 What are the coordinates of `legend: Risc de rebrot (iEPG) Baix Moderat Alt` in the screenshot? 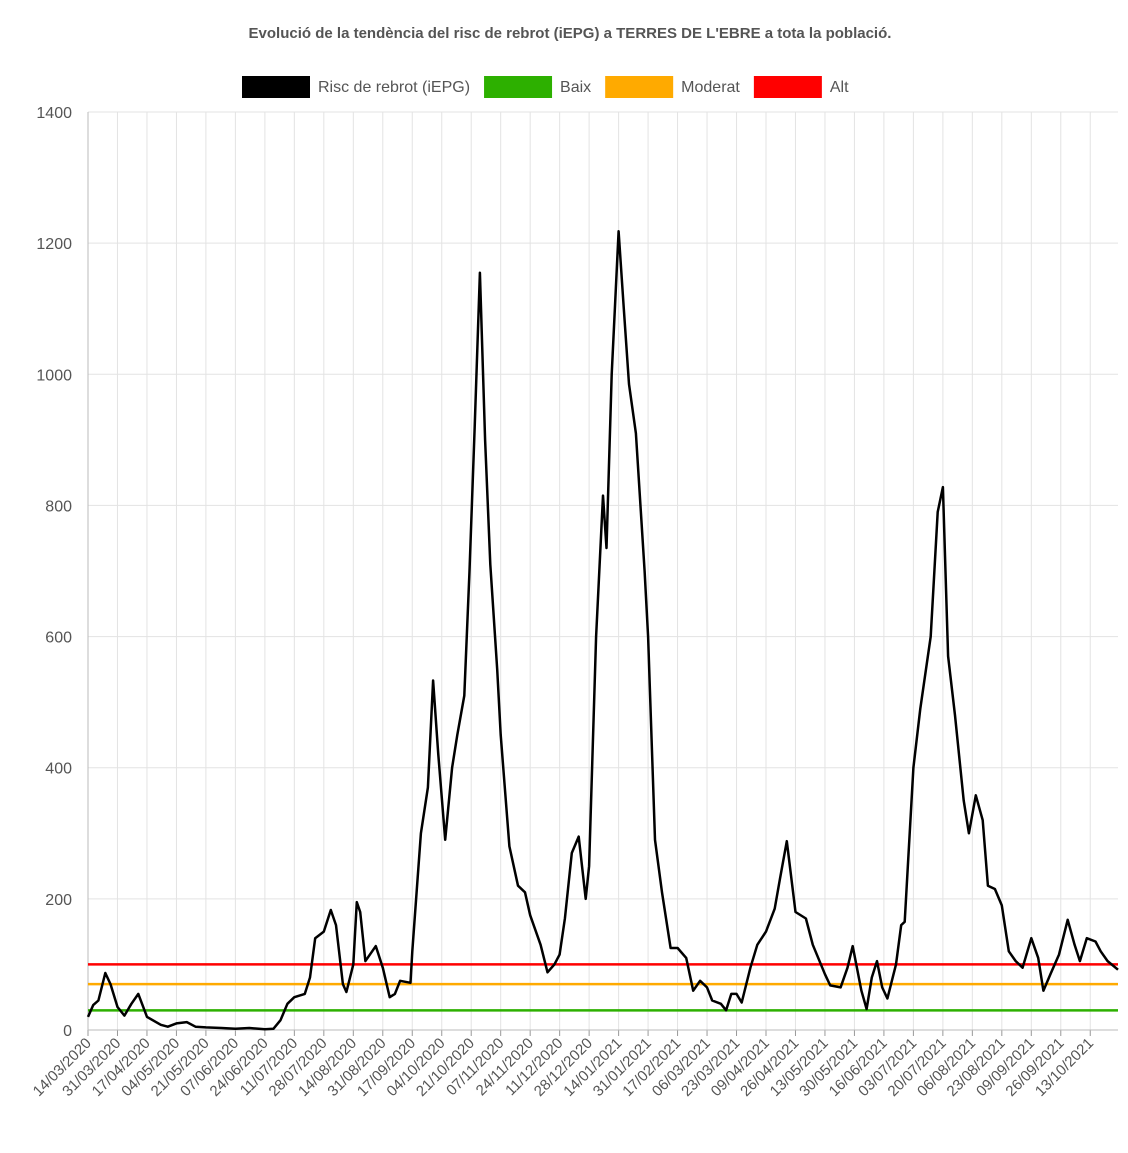 It's located at (545, 87).